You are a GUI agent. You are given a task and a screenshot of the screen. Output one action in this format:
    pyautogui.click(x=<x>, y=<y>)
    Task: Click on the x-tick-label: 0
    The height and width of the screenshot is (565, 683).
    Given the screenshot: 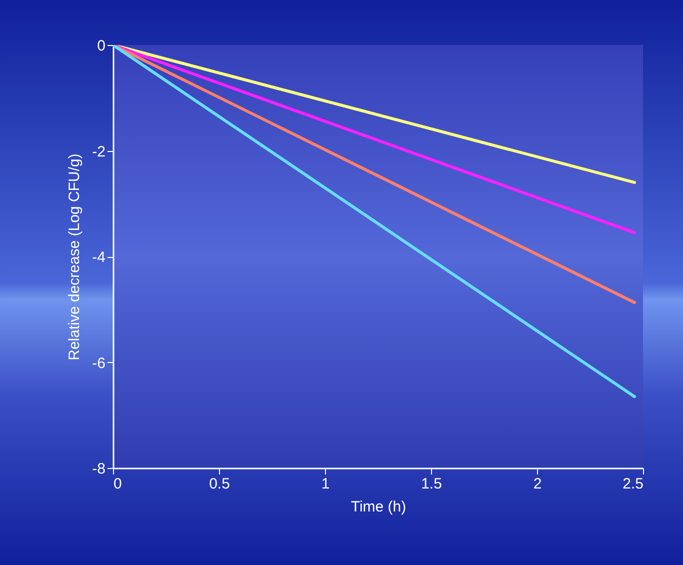 What is the action you would take?
    pyautogui.click(x=118, y=484)
    